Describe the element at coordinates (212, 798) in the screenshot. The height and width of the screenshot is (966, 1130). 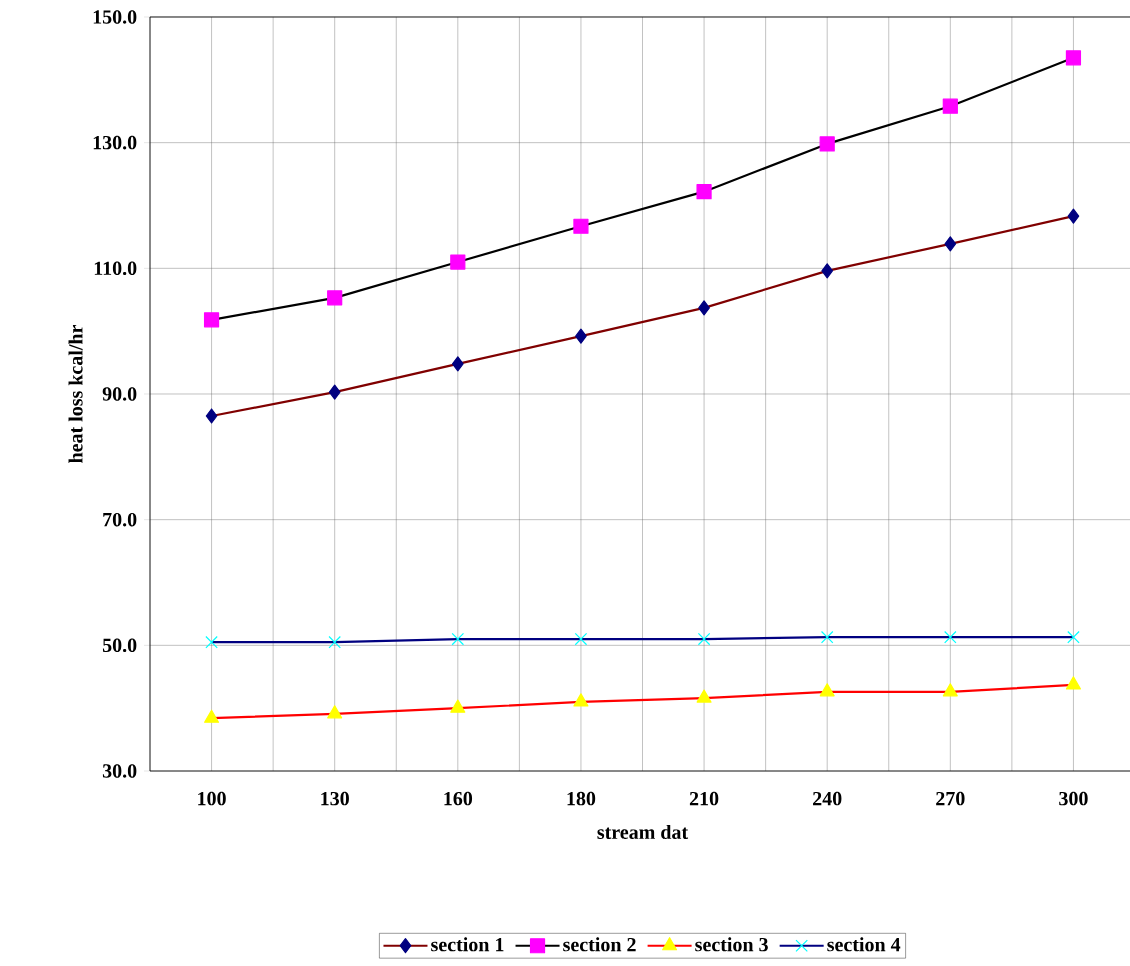
I see `x-tick-label: 100` at that location.